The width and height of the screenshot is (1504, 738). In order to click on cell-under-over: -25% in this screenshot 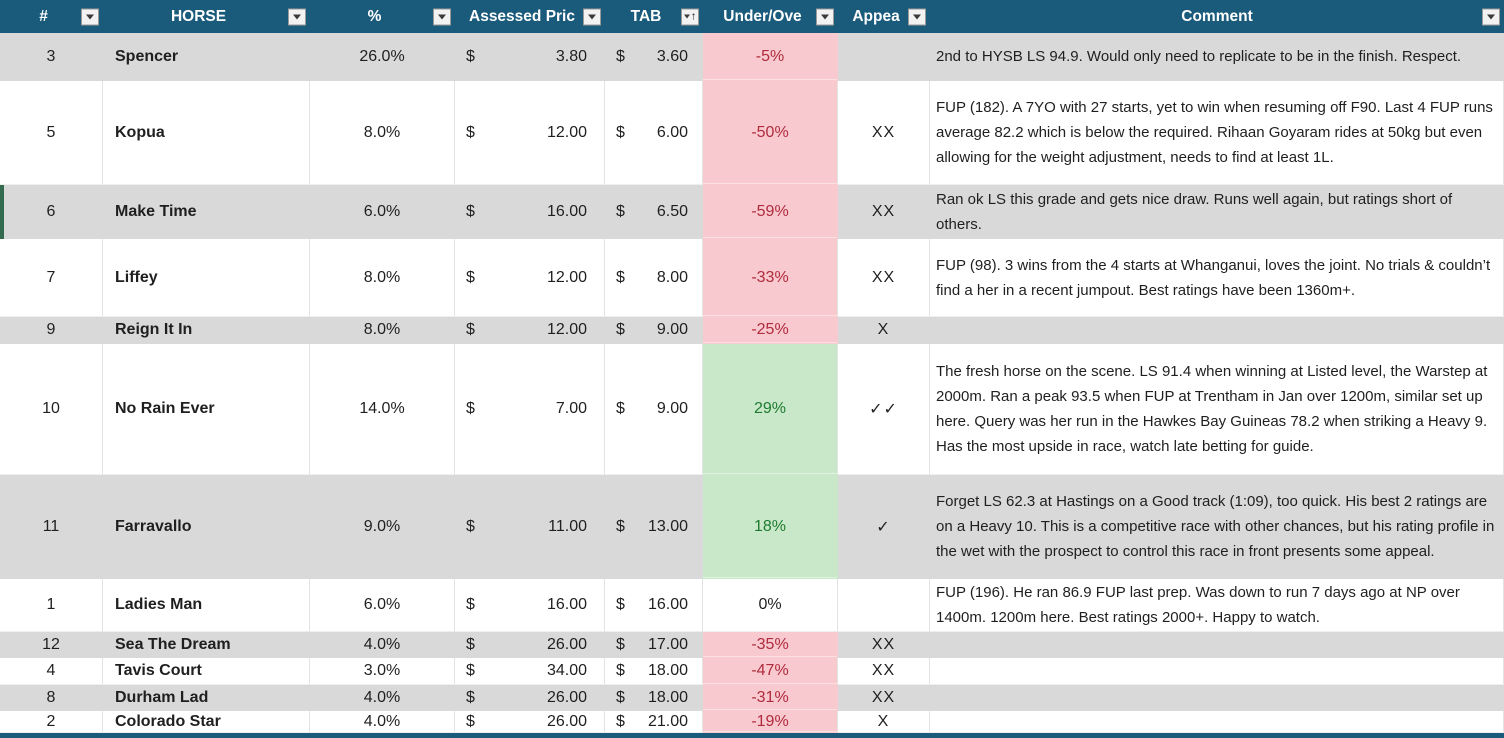, I will do `click(770, 330)`.